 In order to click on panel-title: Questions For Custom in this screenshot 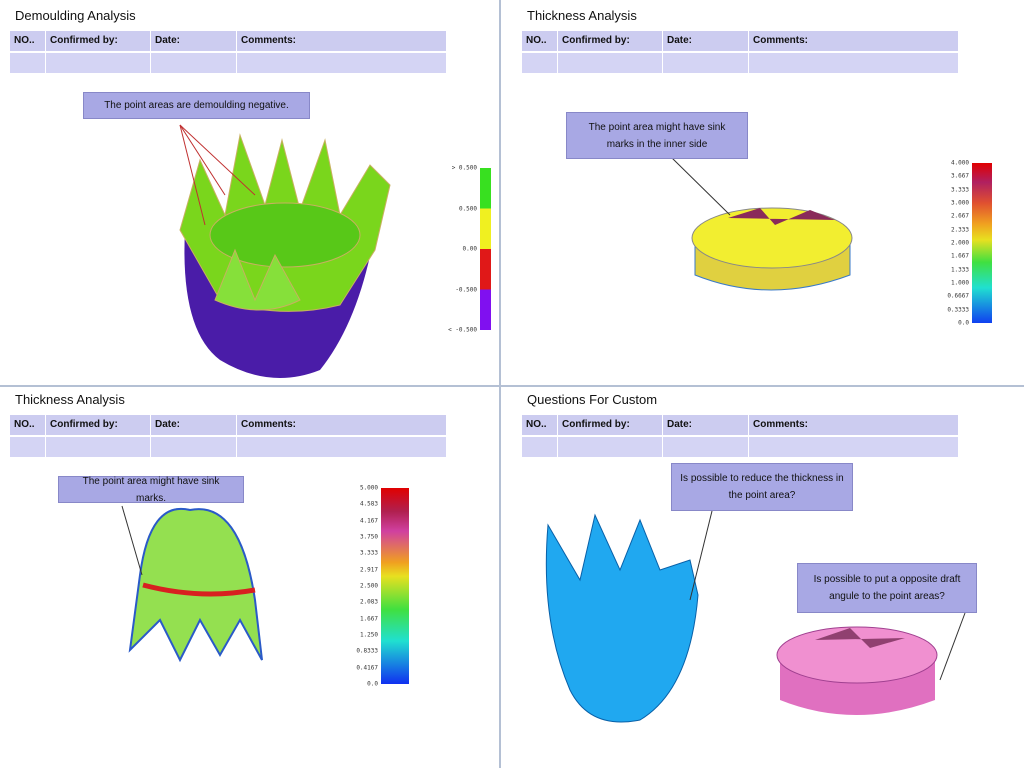, I will do `click(592, 399)`.